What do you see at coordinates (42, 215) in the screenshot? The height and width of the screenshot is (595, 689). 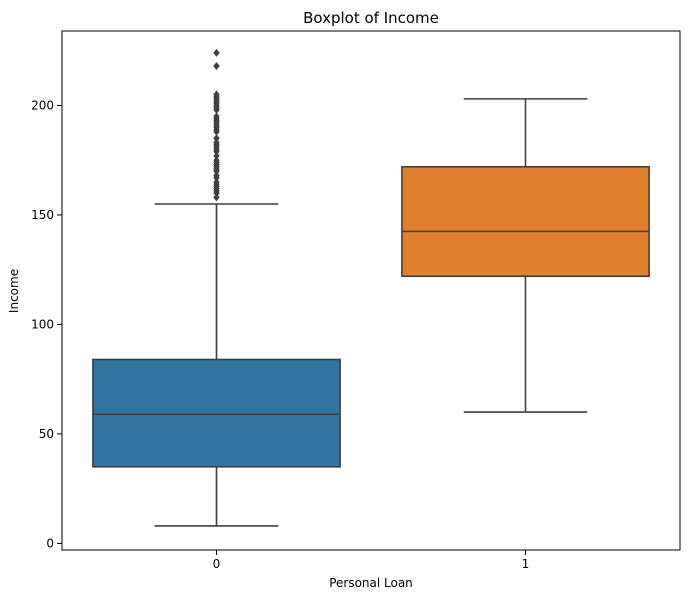 I see `y-tick-label: 150` at bounding box center [42, 215].